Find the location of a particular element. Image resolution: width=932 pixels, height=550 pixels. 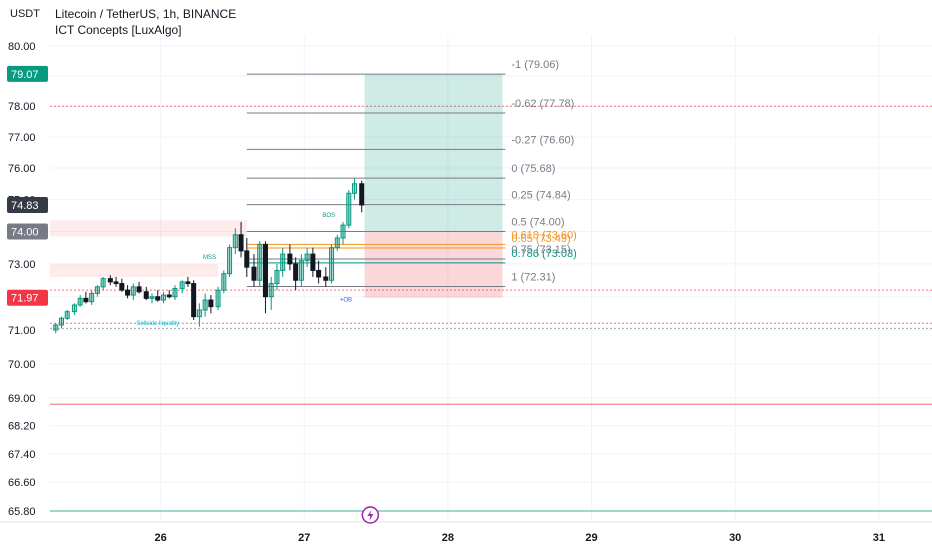

fib-level-label: 0.75 (73.15) is located at coordinates (540, 250).